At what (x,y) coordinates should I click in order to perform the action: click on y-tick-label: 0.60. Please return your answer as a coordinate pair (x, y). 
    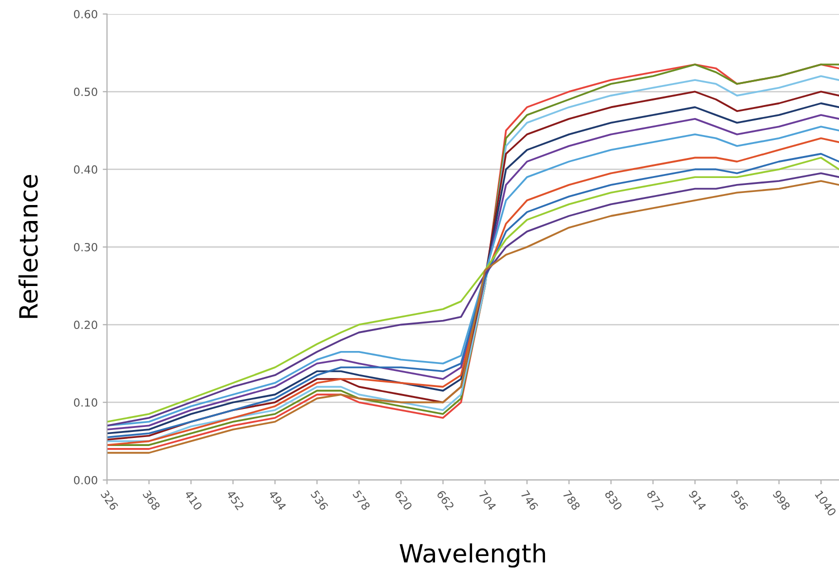
    Looking at the image, I should click on (86, 14).